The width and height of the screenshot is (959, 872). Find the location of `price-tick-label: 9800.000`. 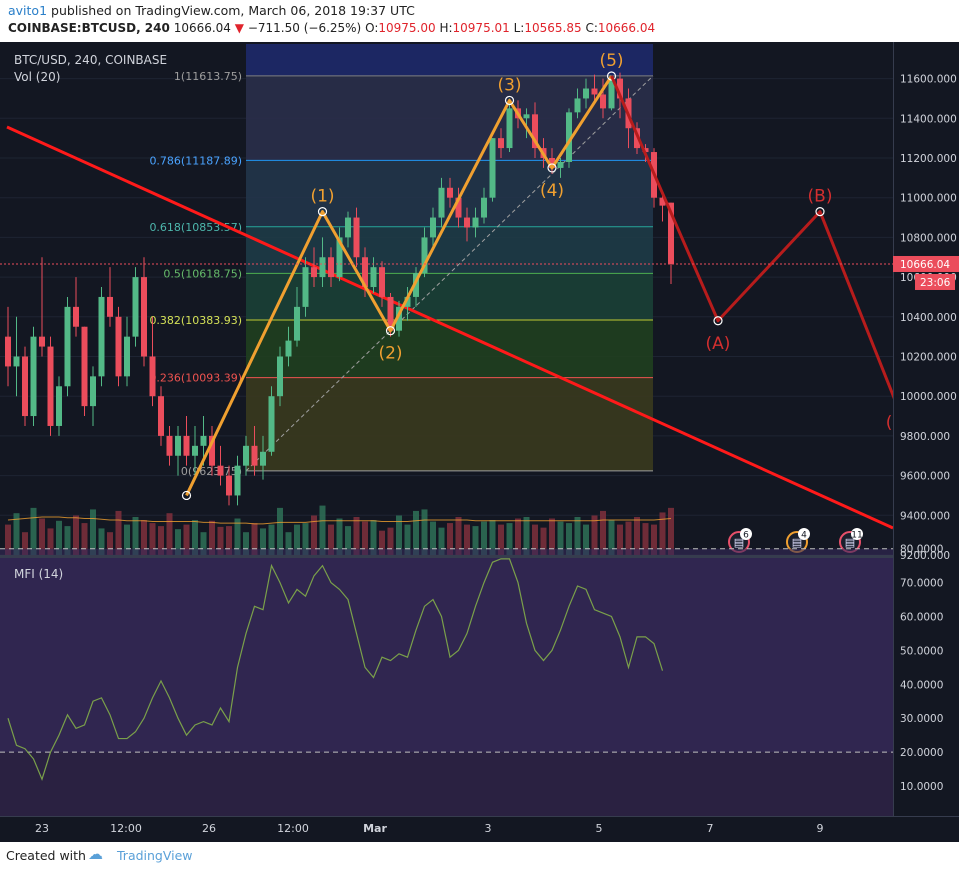

price-tick-label: 9800.000 is located at coordinates (925, 437).